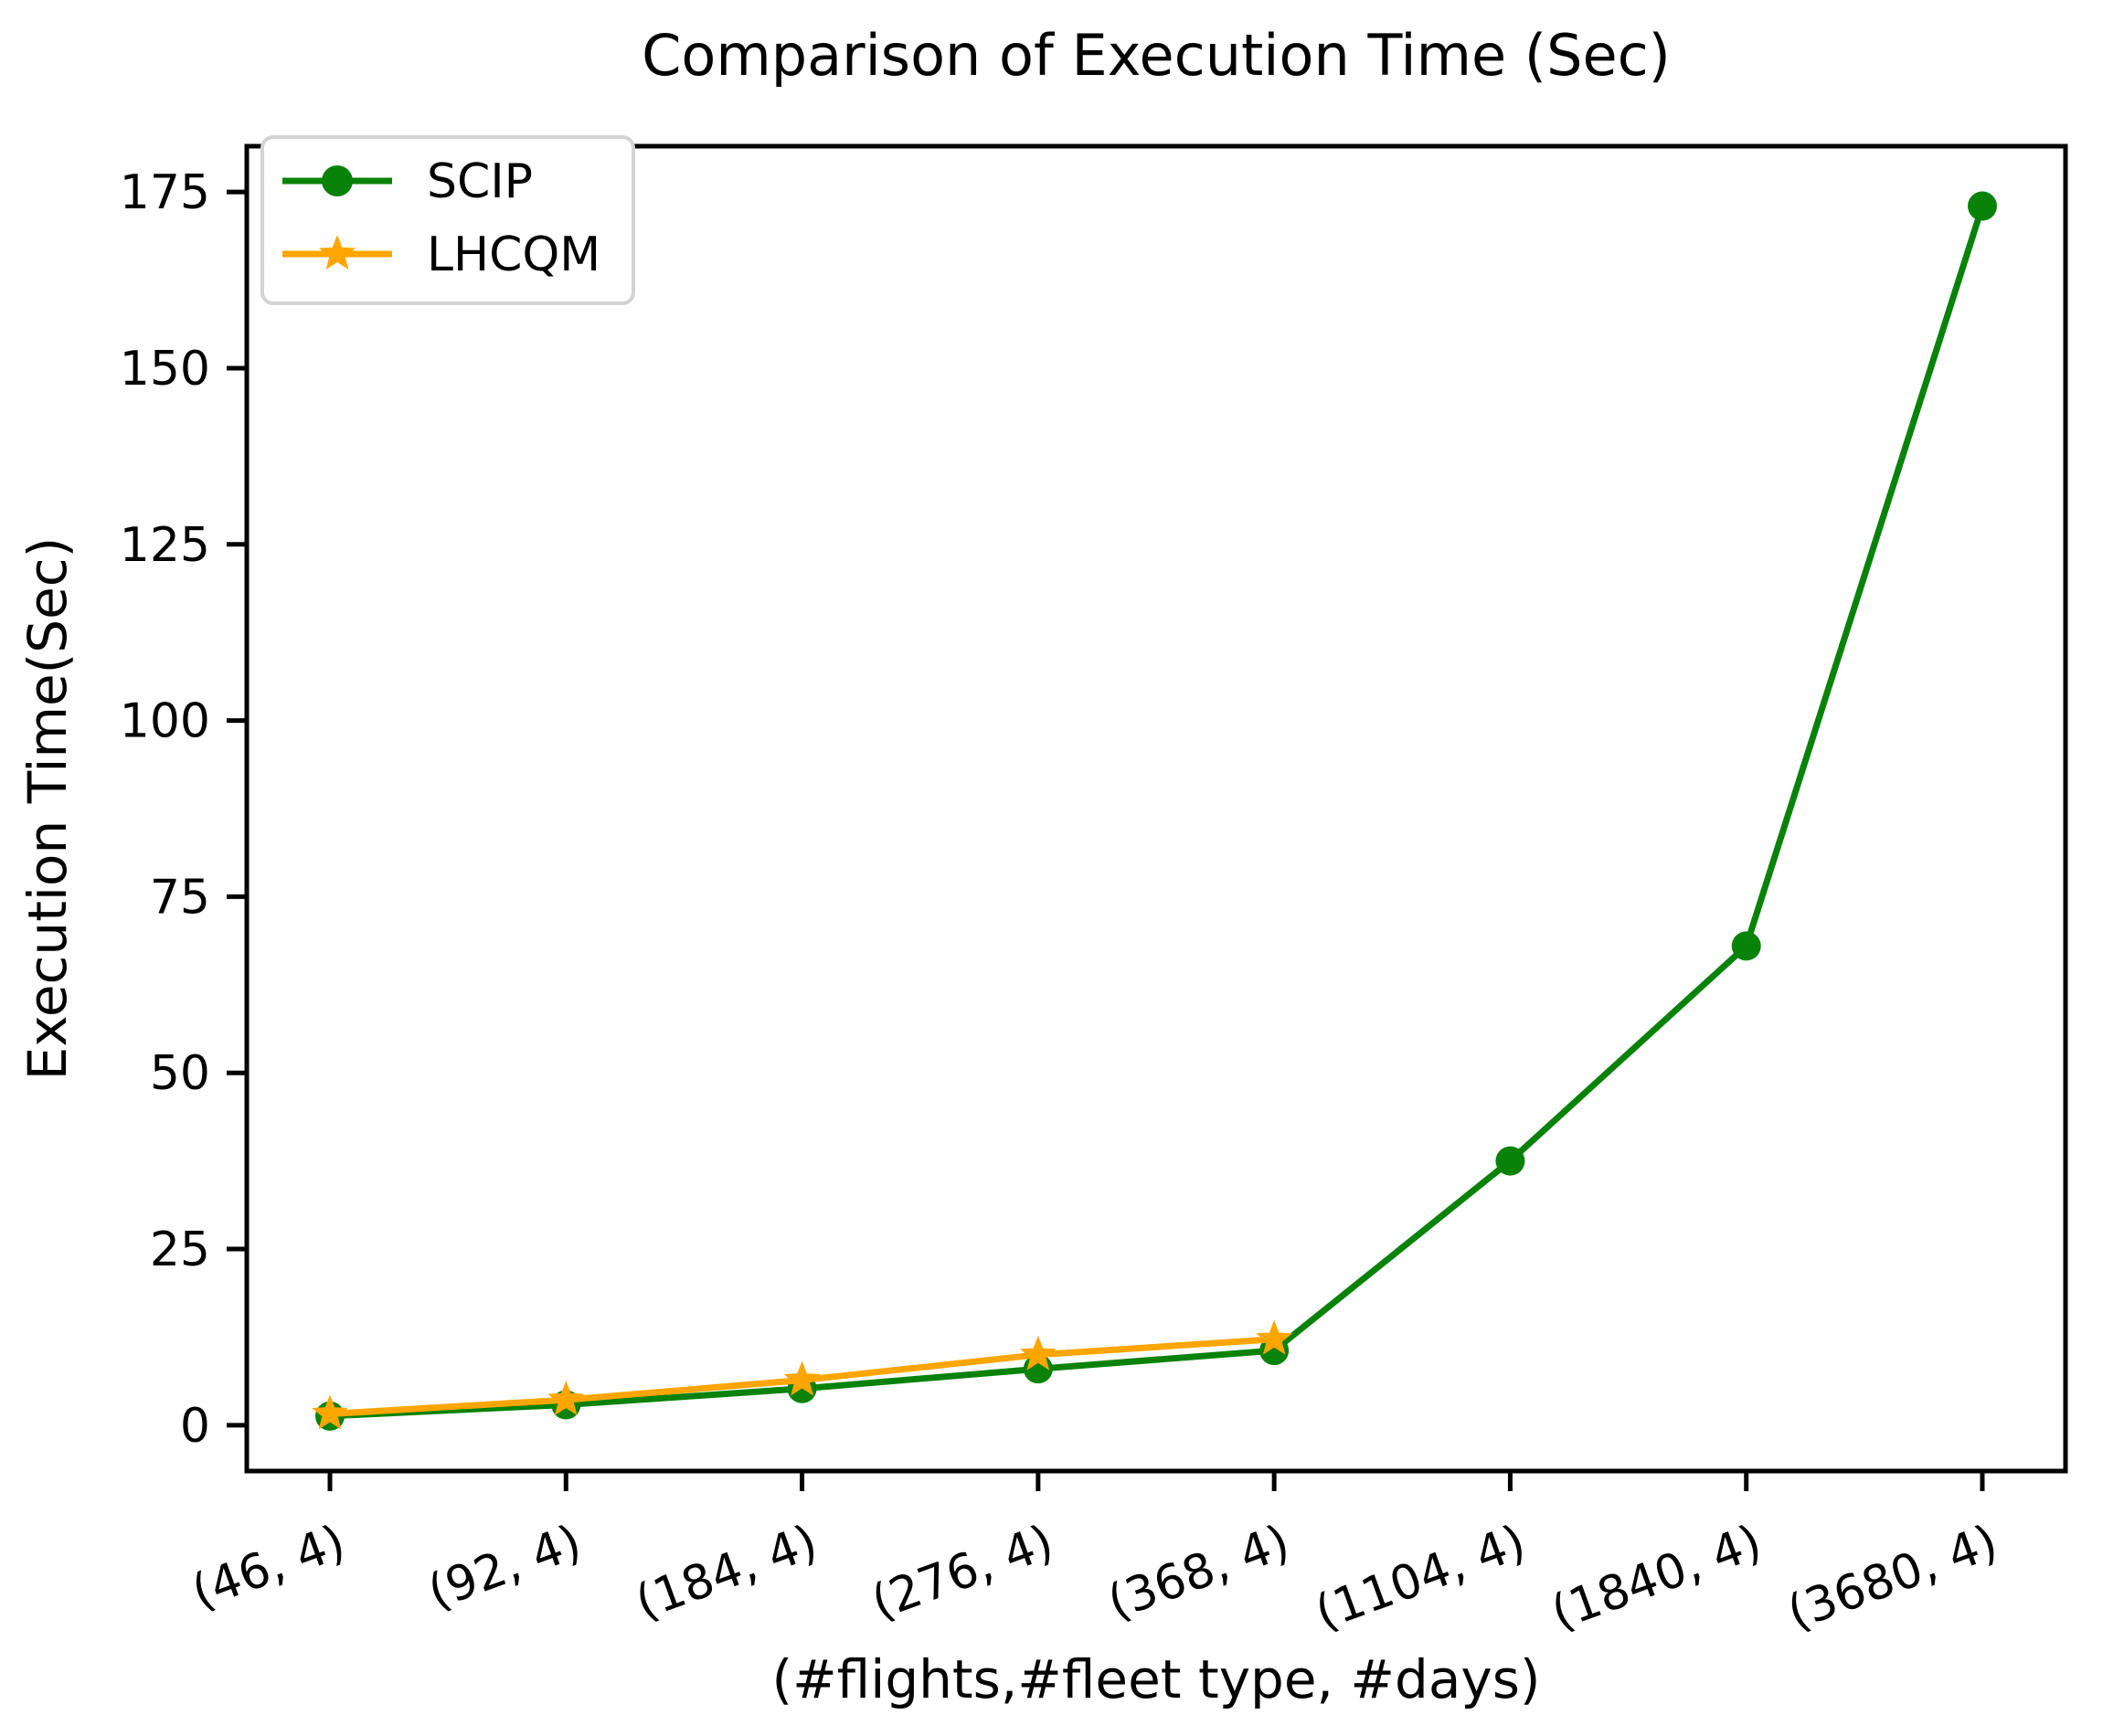 This screenshot has height=1736, width=2124. Describe the element at coordinates (180, 897) in the screenshot. I see `y-tick-label: 75` at that location.